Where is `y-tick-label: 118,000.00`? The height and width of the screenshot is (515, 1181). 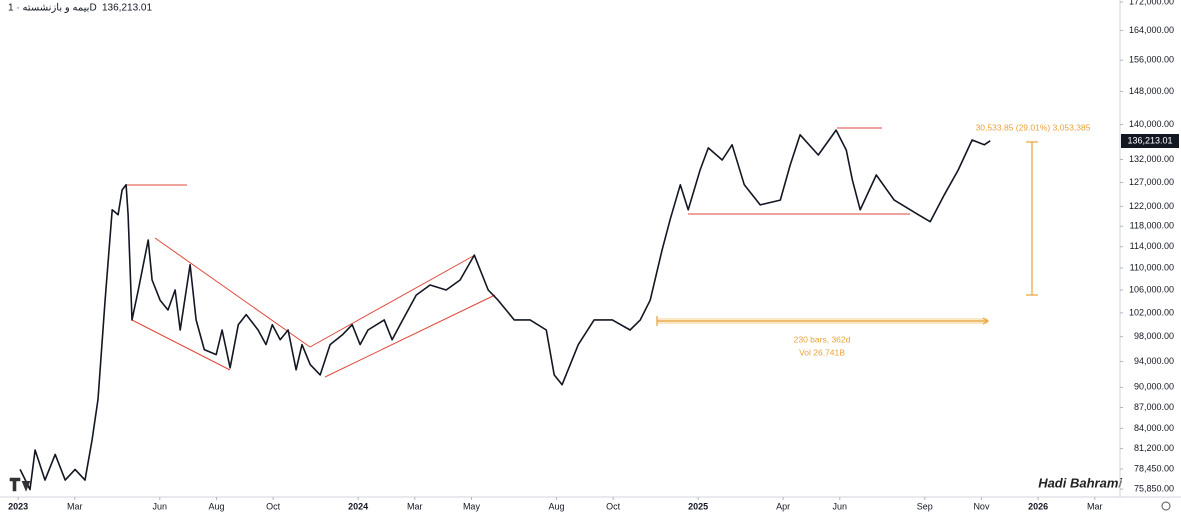
y-tick-label: 118,000.00 is located at coordinates (1152, 226).